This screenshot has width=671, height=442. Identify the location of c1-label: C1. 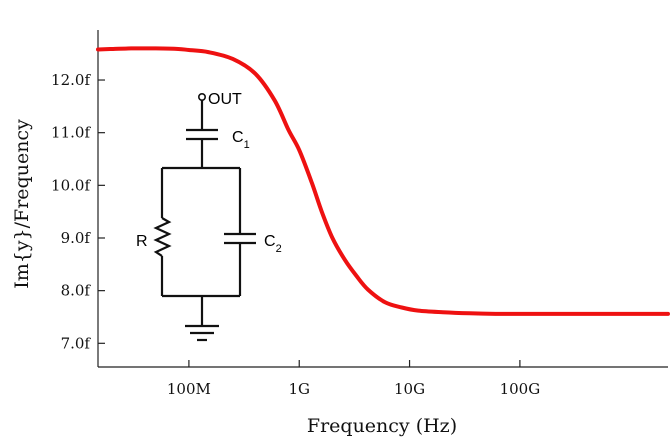
(241, 140).